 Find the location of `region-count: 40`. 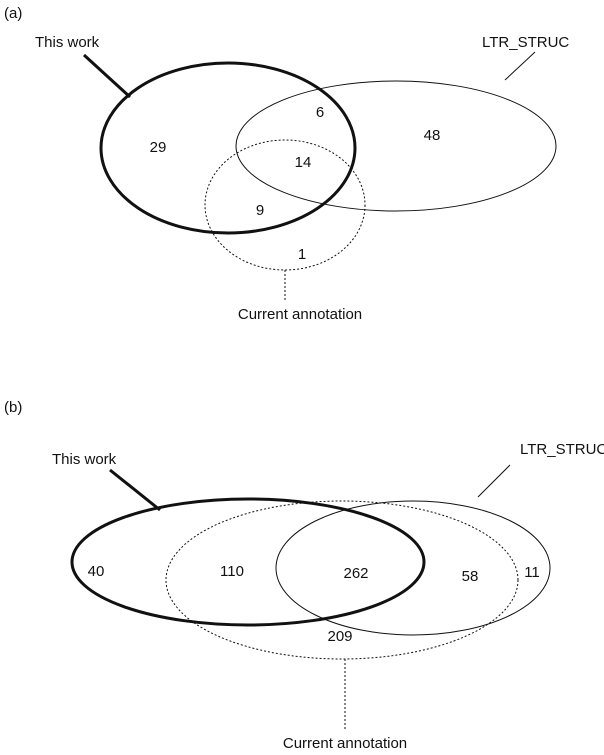

region-count: 40 is located at coordinates (96, 571).